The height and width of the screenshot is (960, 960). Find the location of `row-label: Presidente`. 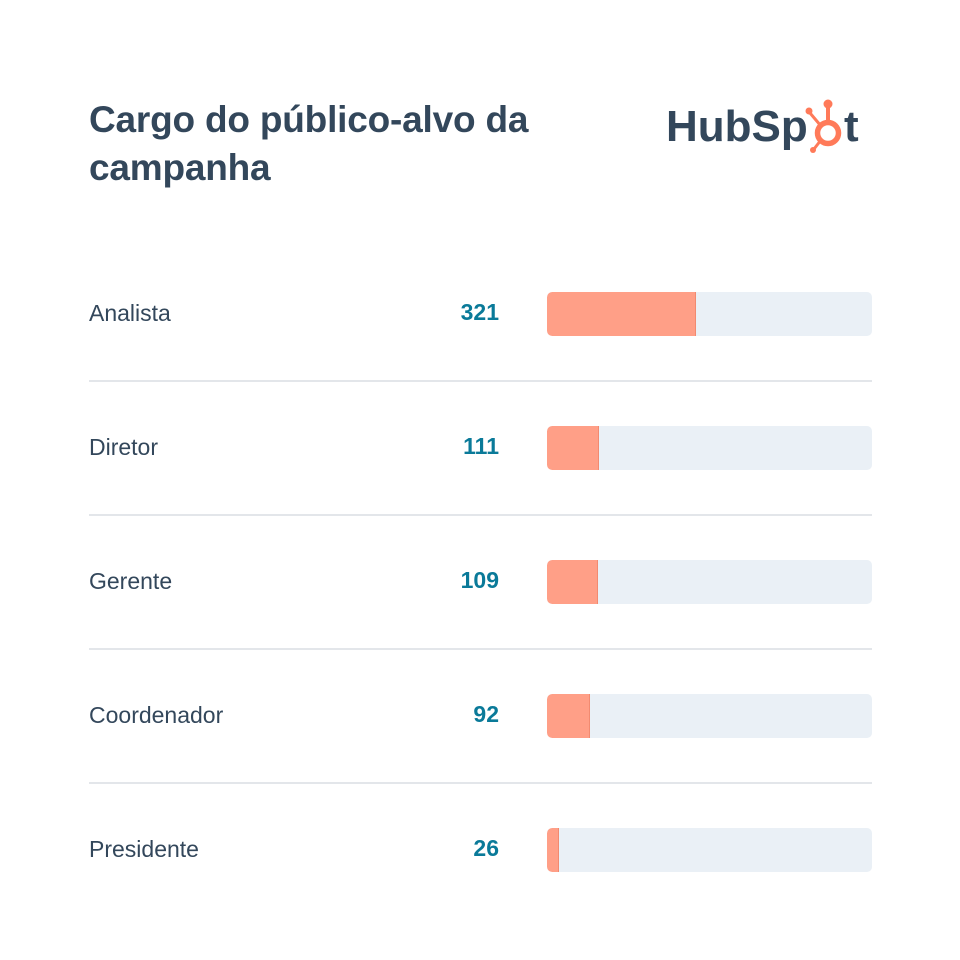

row-label: Presidente is located at coordinates (144, 849).